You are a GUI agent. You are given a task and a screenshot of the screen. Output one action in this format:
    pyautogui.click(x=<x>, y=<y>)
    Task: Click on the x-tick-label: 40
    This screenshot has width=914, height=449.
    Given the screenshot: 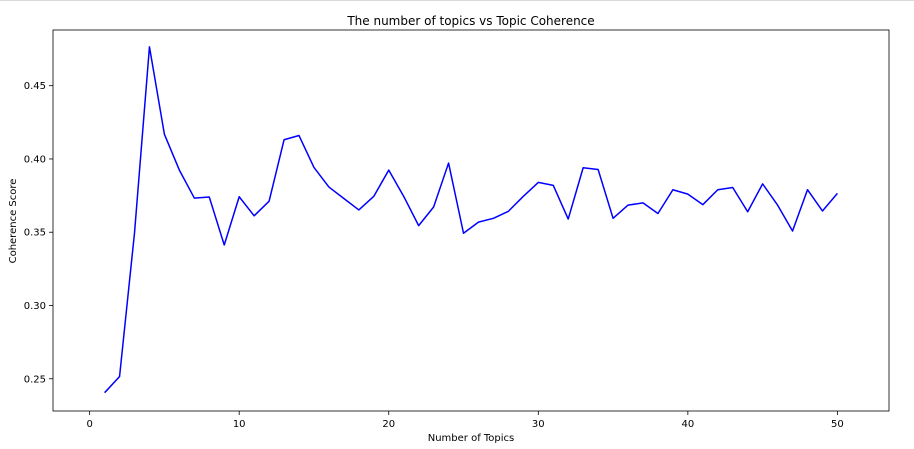 What is the action you would take?
    pyautogui.click(x=687, y=424)
    